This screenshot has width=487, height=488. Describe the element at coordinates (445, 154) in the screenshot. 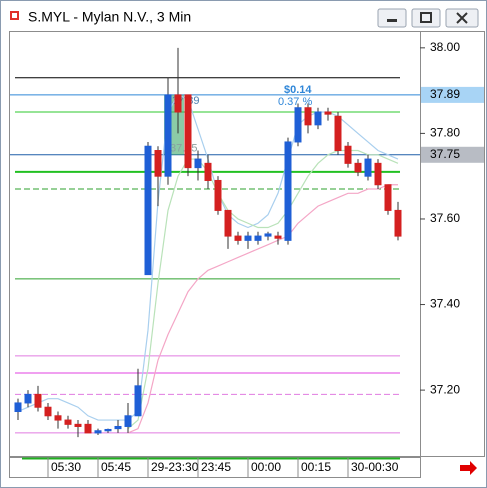

I see `marker-label: 37.75` at that location.